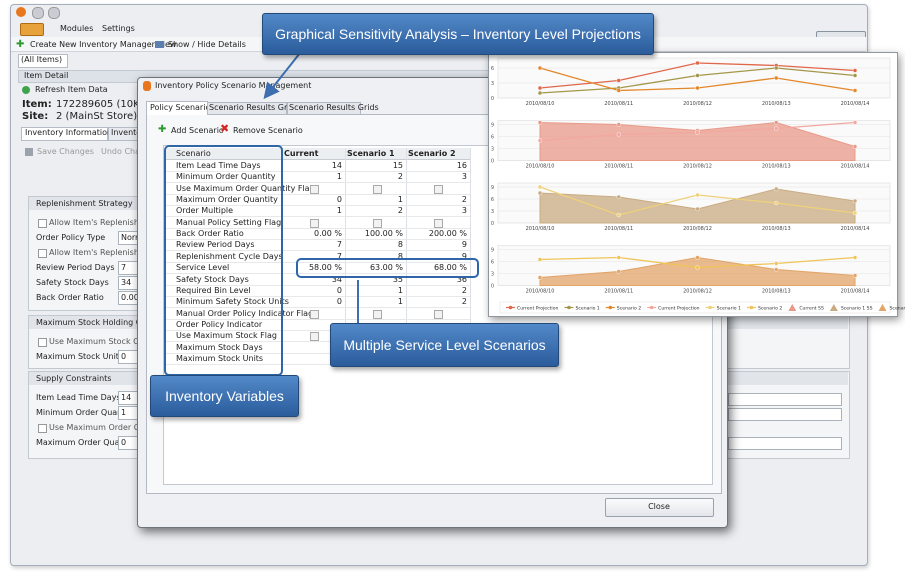  What do you see at coordinates (103, 44) in the screenshot?
I see `toolbar-button: Create New Inventory Manager View` at bounding box center [103, 44].